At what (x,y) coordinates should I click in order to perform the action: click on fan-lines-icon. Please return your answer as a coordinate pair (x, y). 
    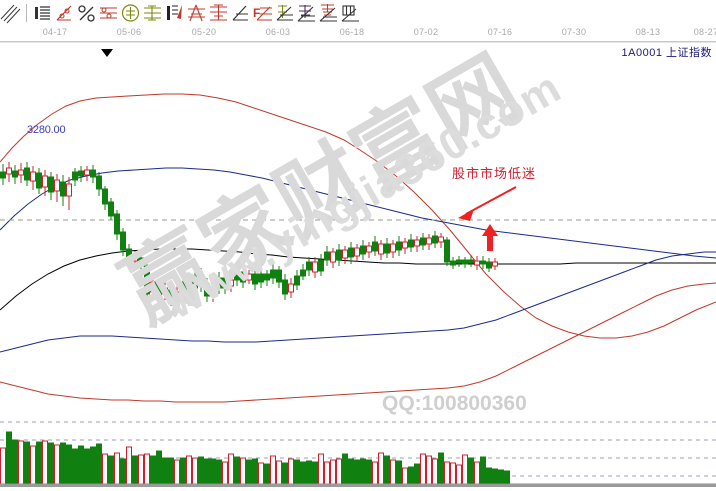
    Looking at the image, I should click on (196, 13).